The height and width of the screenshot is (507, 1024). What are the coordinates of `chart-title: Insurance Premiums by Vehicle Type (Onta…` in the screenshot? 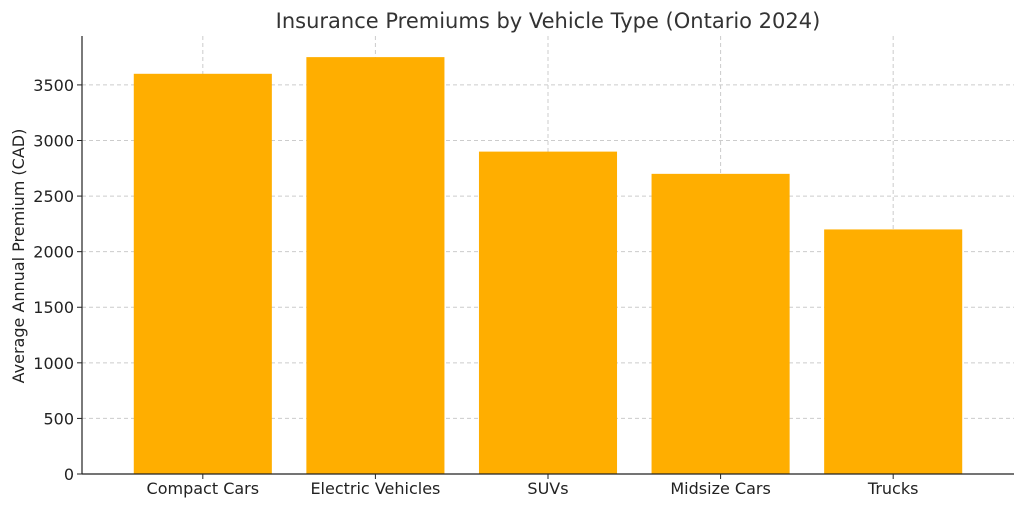 It's located at (548, 21).